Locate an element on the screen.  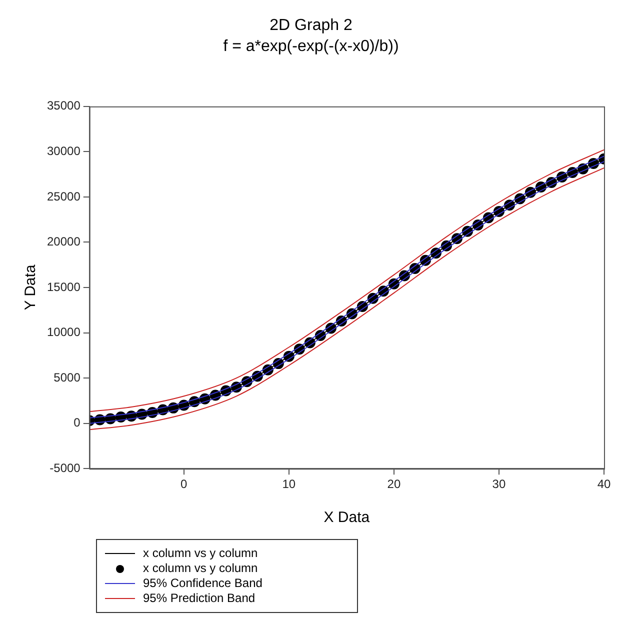
x-tick-label: 0 is located at coordinates (184, 484).